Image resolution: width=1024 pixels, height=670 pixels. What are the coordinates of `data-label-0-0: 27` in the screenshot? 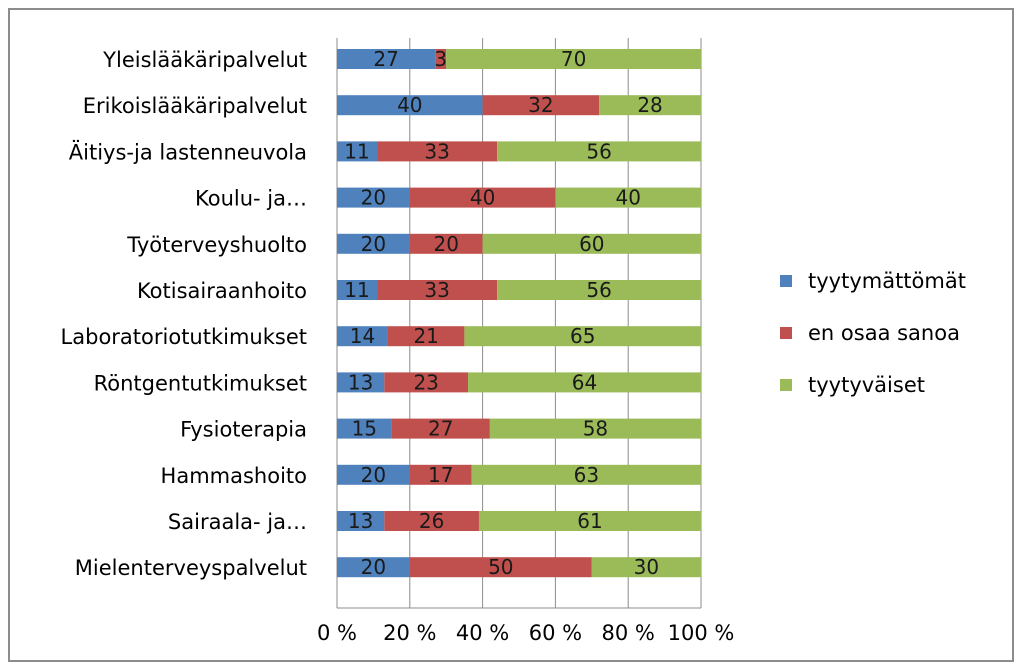 It's located at (385, 59).